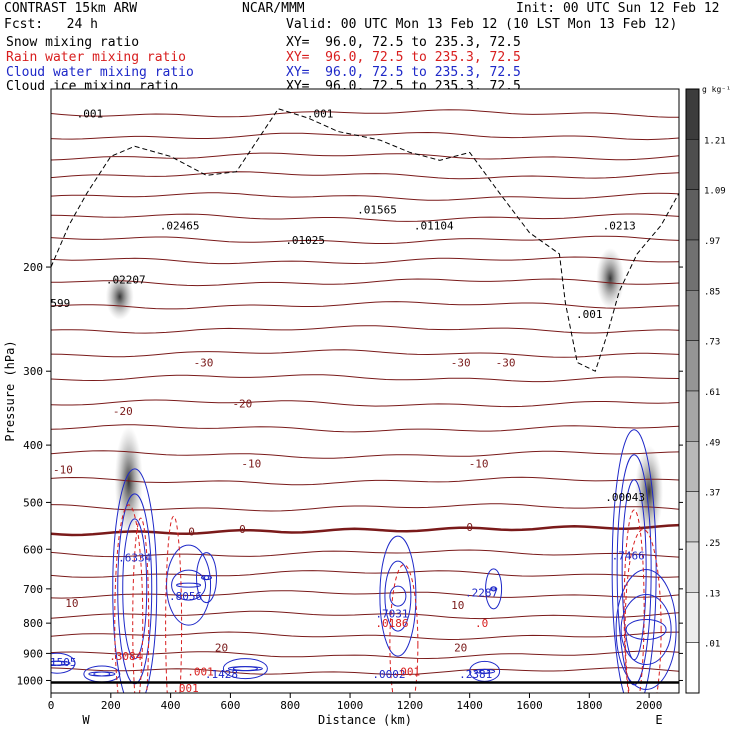 This screenshot has width=740, height=740. What do you see at coordinates (391, 623) in the screenshot?
I see `contour-value-label: .0186` at bounding box center [391, 623].